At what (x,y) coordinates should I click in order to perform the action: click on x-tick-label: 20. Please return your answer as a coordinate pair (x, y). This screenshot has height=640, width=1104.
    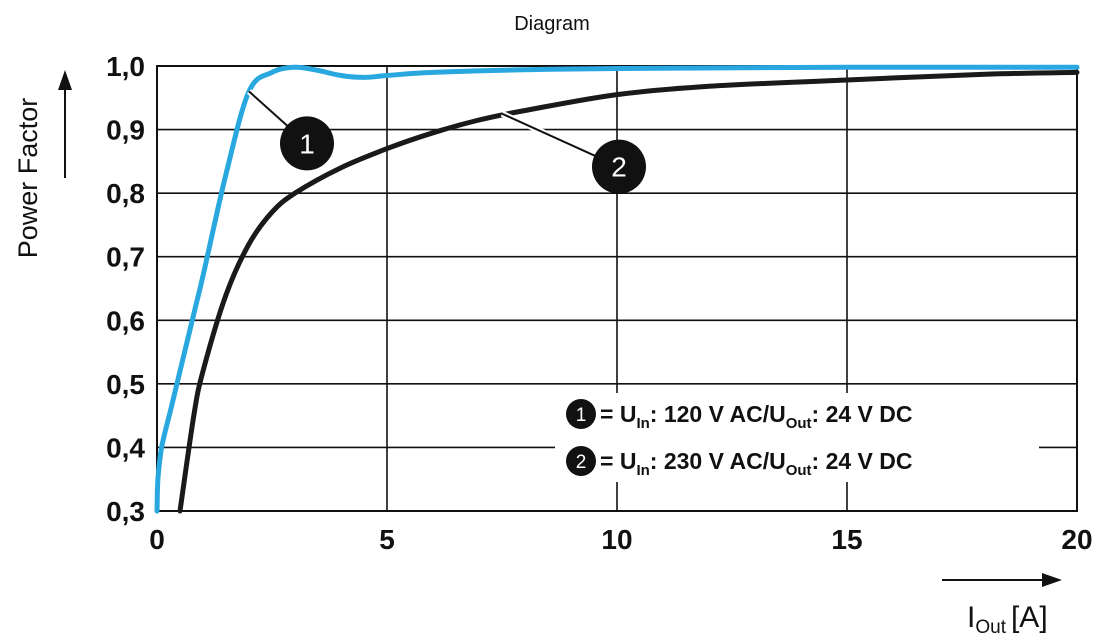
    Looking at the image, I should click on (1076, 539).